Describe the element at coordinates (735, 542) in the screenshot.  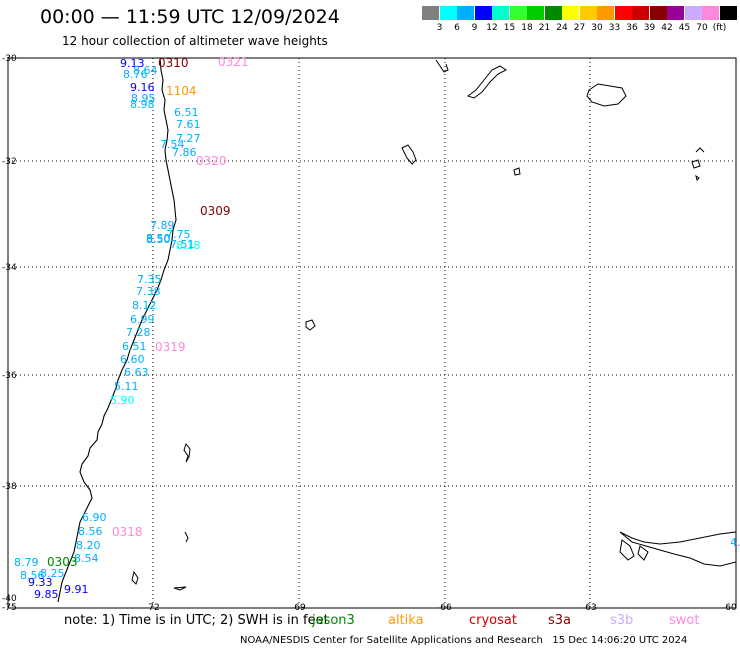
I see `wave-height-value: 4.` at that location.